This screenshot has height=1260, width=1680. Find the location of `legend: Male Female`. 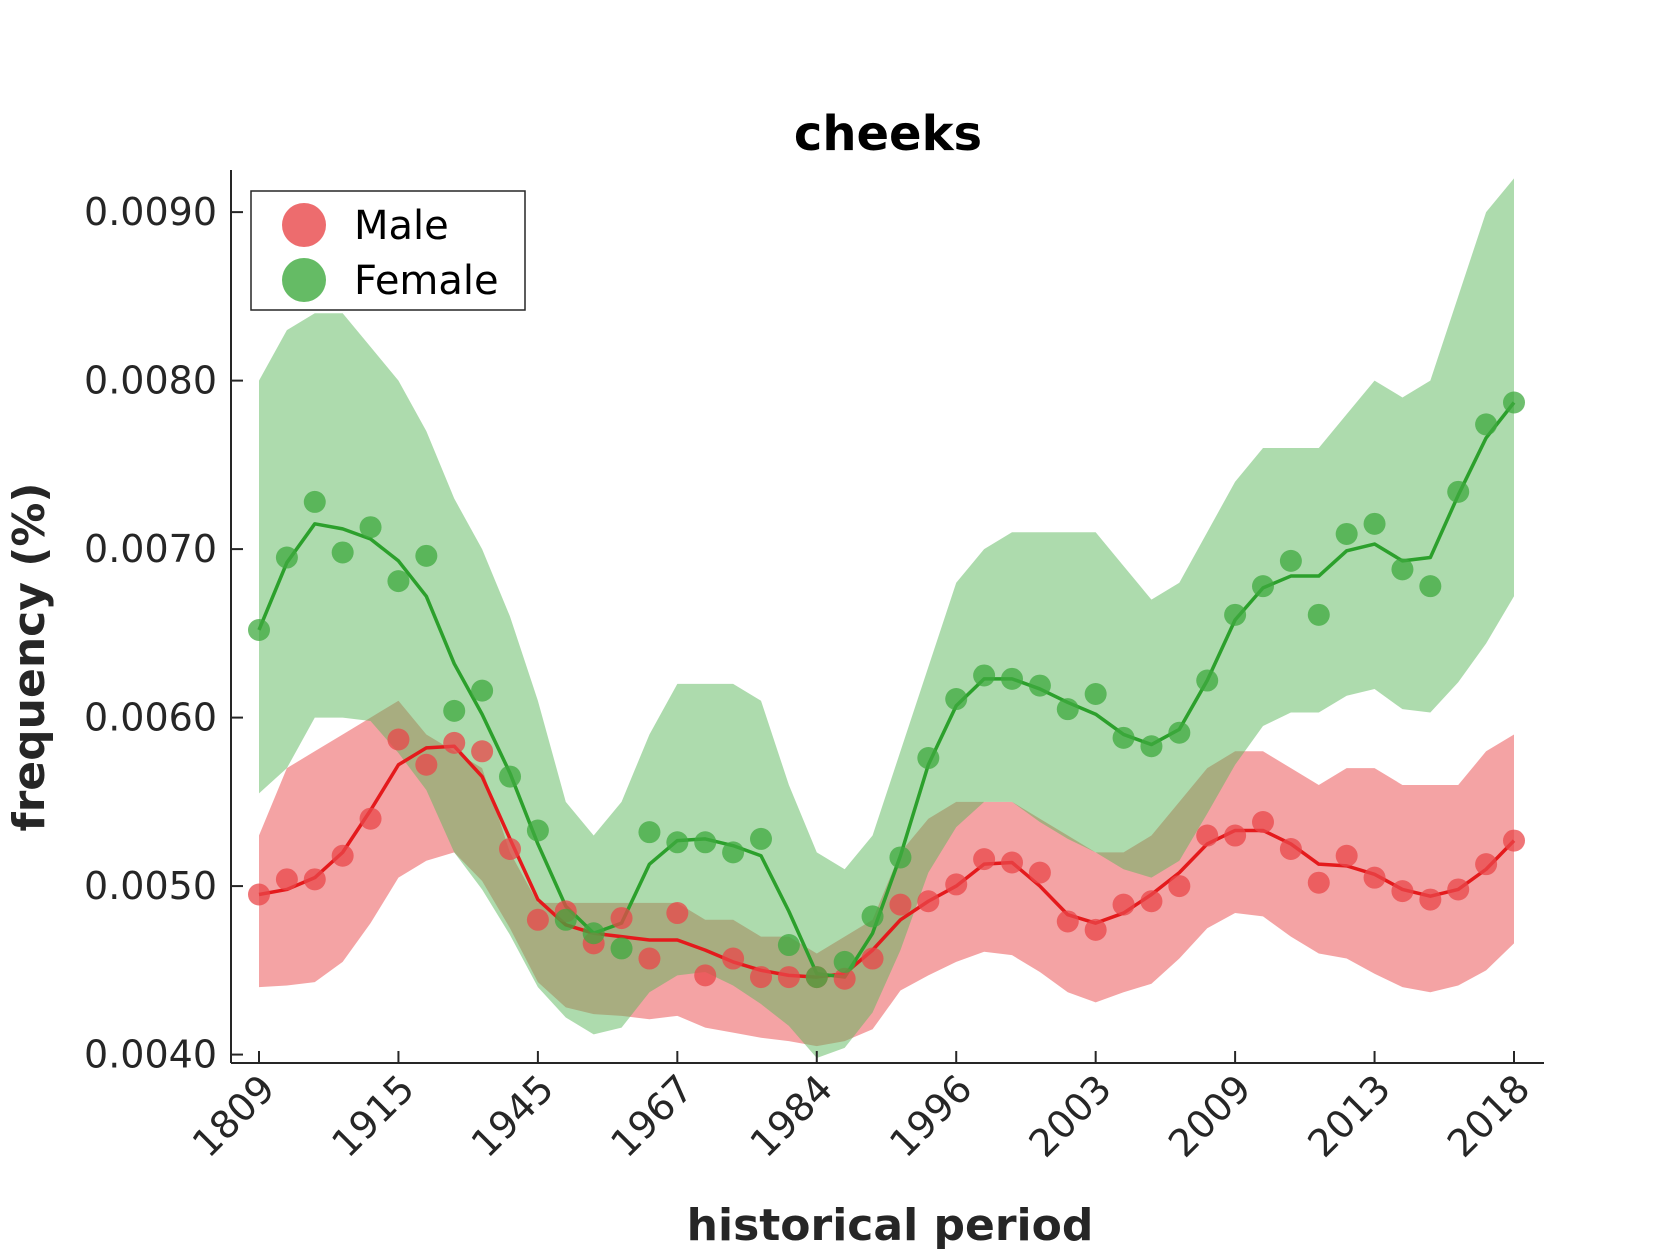

legend: Male Female is located at coordinates (388, 250).